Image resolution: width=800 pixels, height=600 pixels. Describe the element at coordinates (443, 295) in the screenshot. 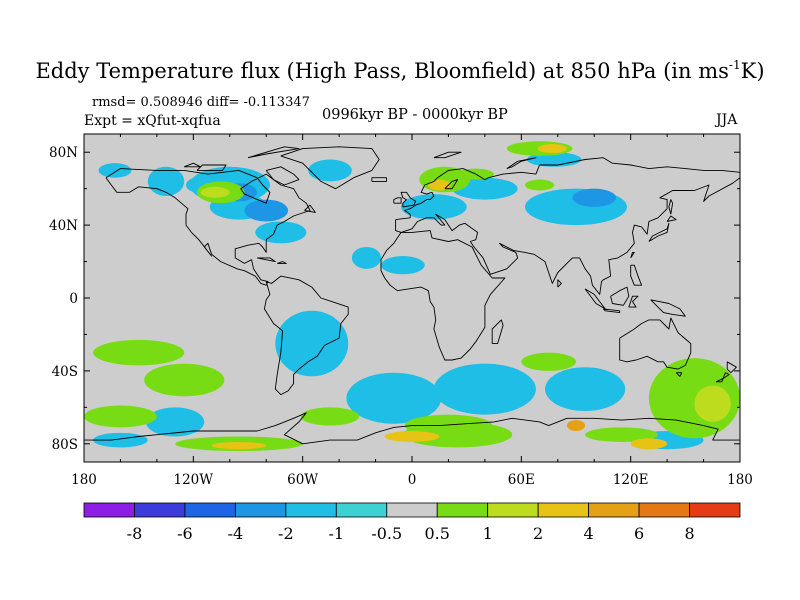

I see `coastline-africa` at that location.